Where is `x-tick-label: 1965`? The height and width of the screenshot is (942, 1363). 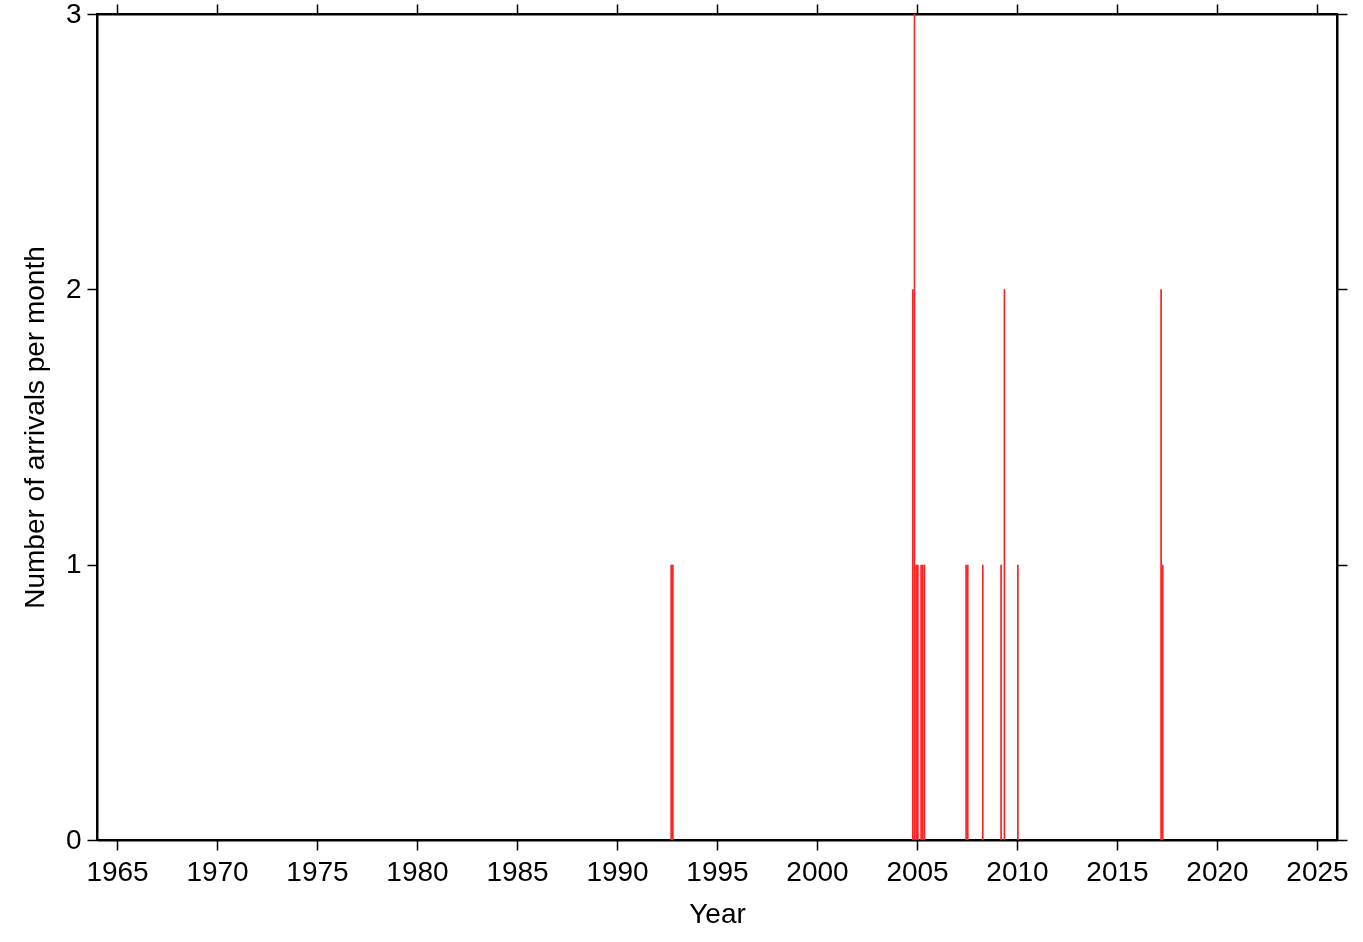 x-tick-label: 1965 is located at coordinates (117, 871).